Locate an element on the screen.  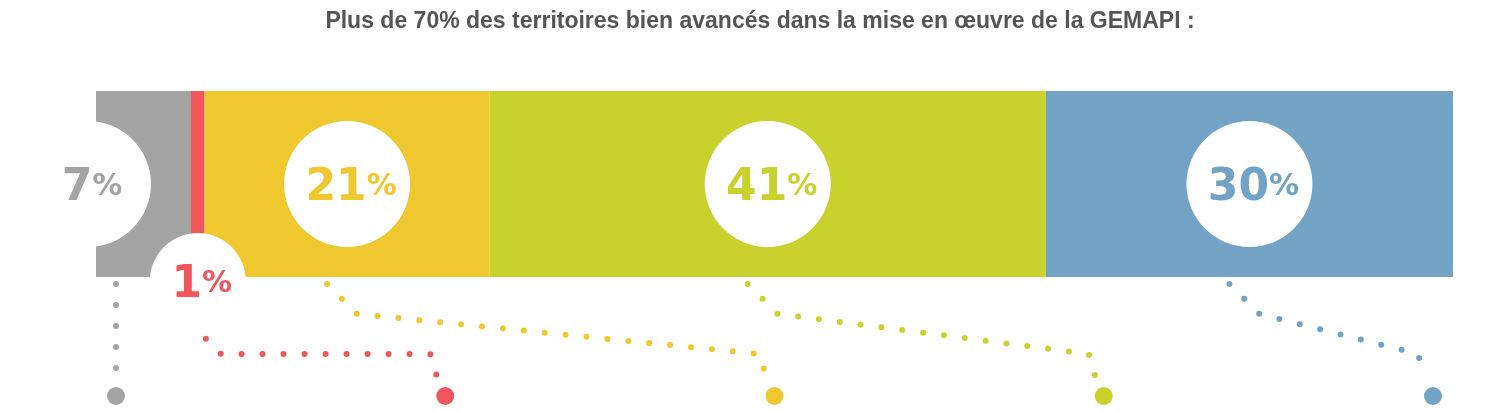
data-label: 1% is located at coordinates (202, 281).